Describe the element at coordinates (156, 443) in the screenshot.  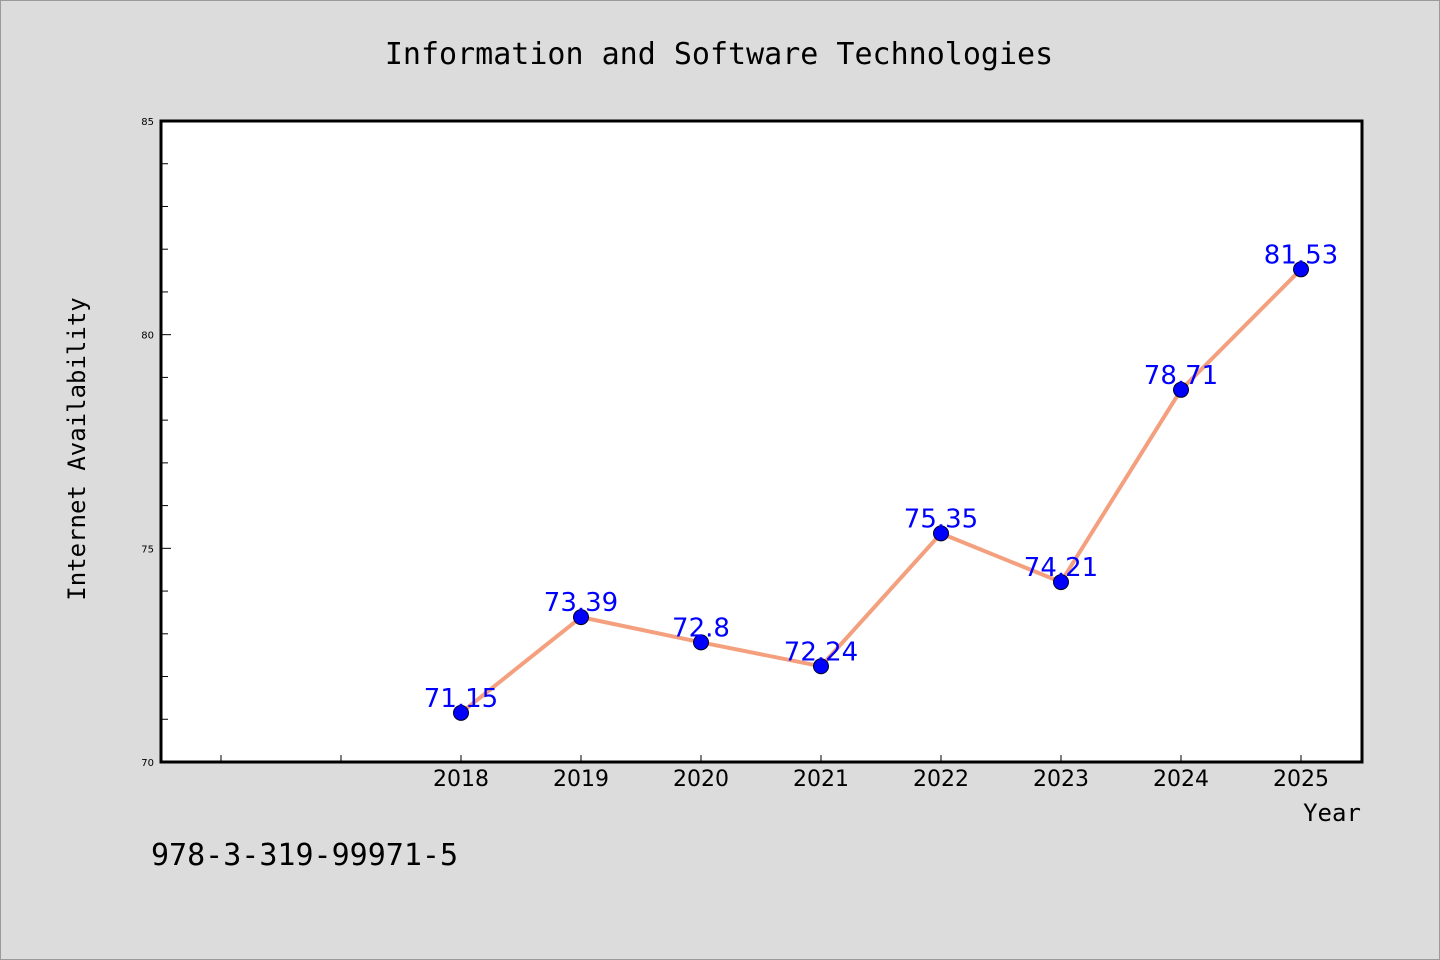
I see `y-axis-ticks: 70 75 80 85` at that location.